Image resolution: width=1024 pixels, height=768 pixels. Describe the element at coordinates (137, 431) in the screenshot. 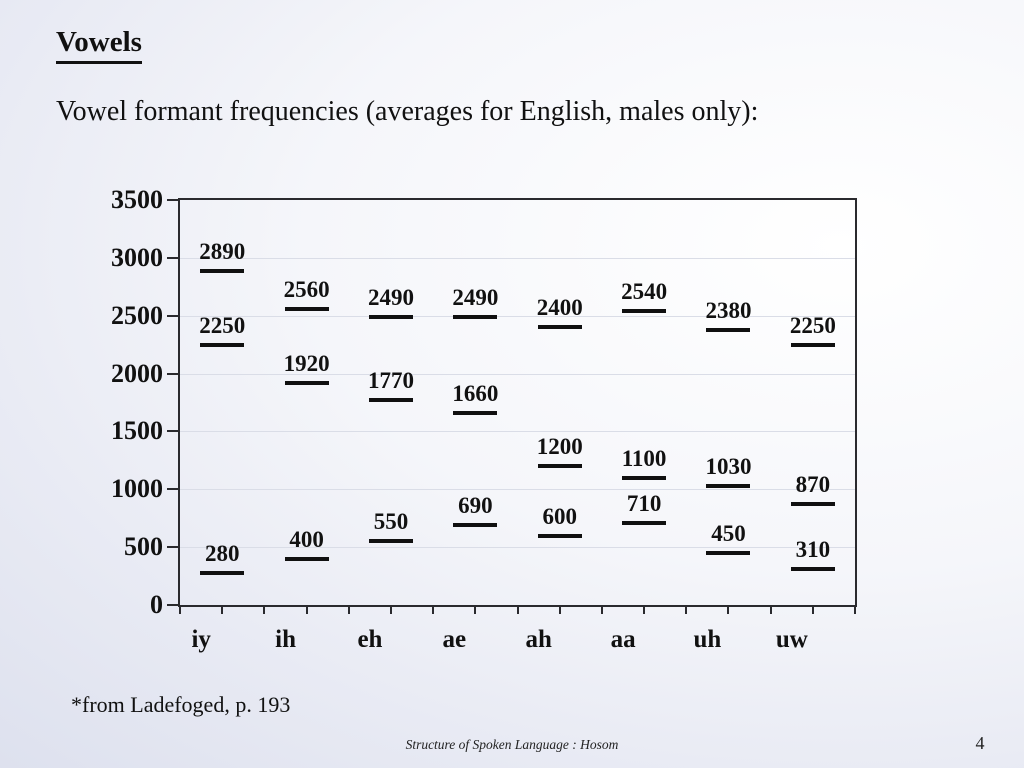

I see `y-axis-label: 1500` at that location.